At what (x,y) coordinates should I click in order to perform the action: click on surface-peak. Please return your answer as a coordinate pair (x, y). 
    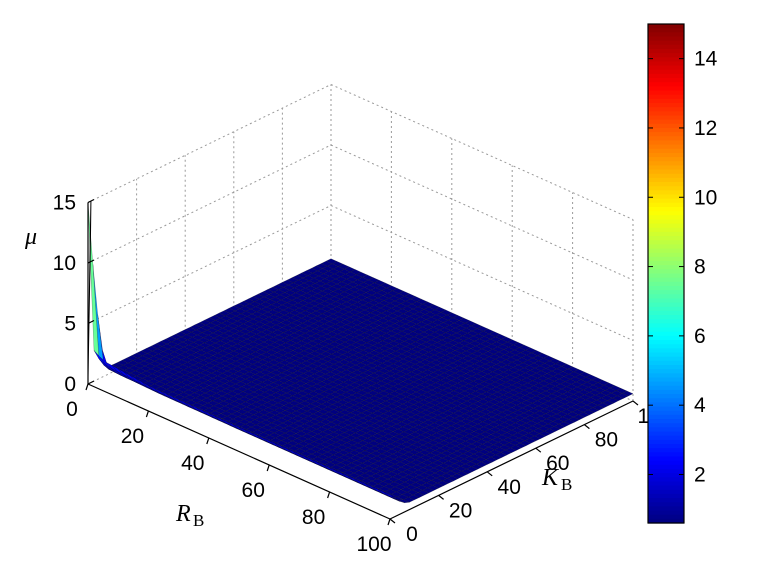
    Looking at the image, I should click on (89, 289).